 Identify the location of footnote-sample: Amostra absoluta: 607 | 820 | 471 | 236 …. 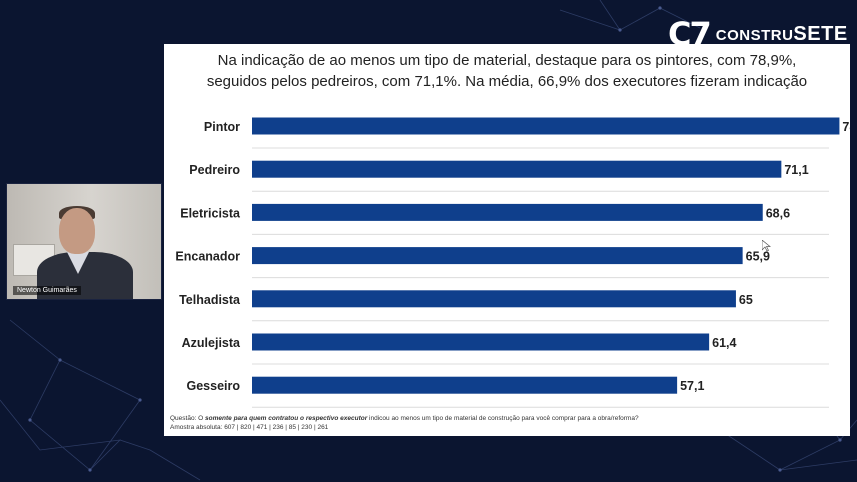
(249, 427).